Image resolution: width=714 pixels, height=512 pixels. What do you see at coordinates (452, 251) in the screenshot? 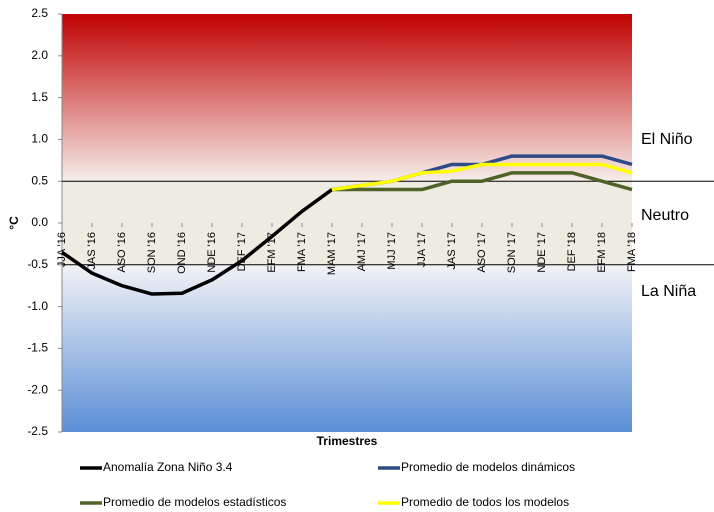
I see `x-tick-label: JAS '17` at bounding box center [452, 251].